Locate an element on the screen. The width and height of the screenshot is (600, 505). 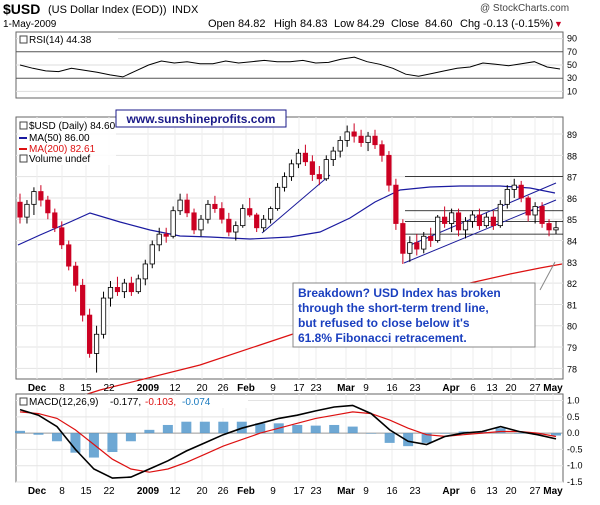
date-label: 15 is located at coordinates (86, 491).